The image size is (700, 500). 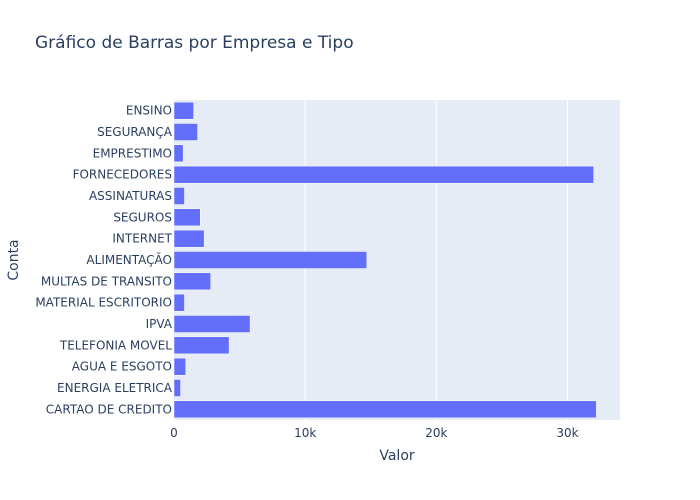 I want to click on y-tick-label: ALIMENTAÇÃO, so click(x=129, y=259).